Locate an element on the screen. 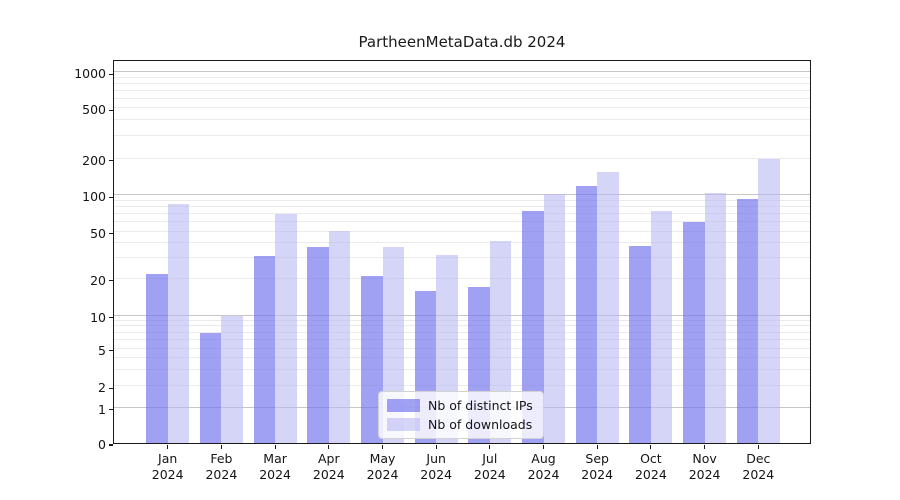  y-tick-label-1: 1 is located at coordinates (102, 409).